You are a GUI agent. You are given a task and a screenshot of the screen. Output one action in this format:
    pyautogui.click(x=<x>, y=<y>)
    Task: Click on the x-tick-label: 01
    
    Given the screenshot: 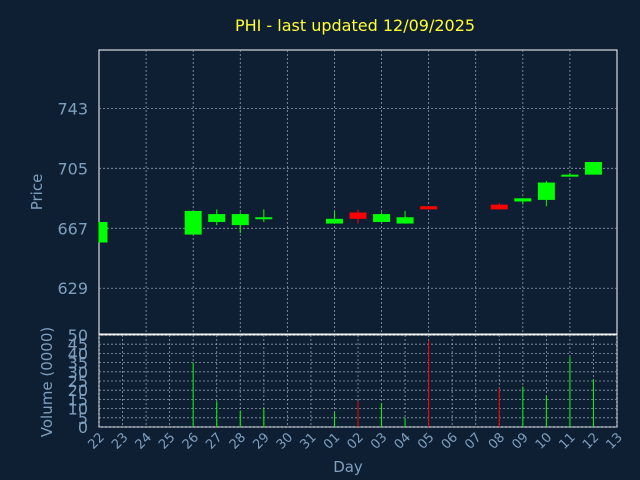 What is the action you would take?
    pyautogui.click(x=332, y=441)
    